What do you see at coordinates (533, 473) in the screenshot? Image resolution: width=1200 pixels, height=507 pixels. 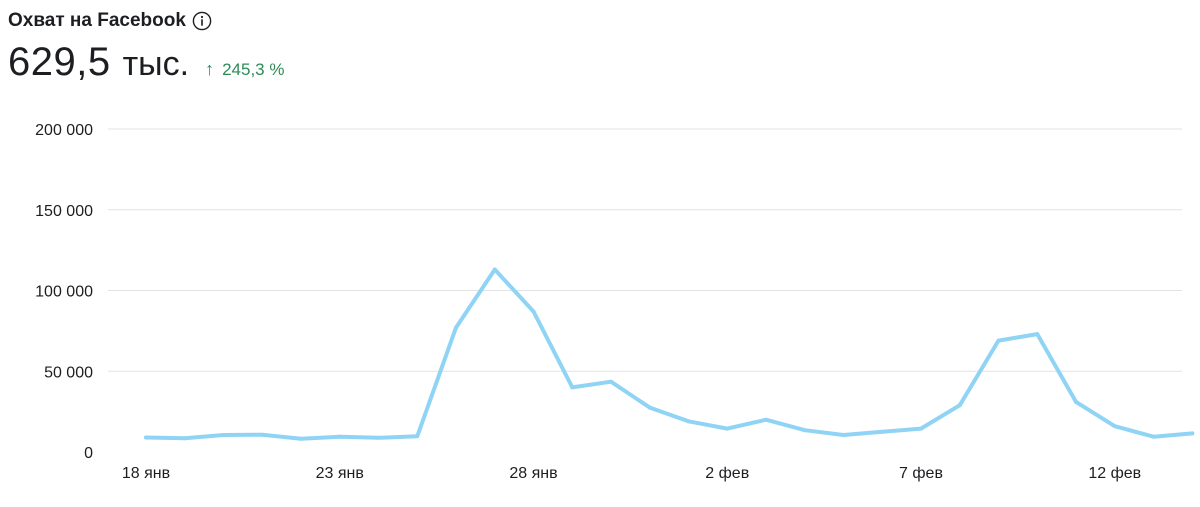 I see `x-tick-label: 28 янв` at bounding box center [533, 473].